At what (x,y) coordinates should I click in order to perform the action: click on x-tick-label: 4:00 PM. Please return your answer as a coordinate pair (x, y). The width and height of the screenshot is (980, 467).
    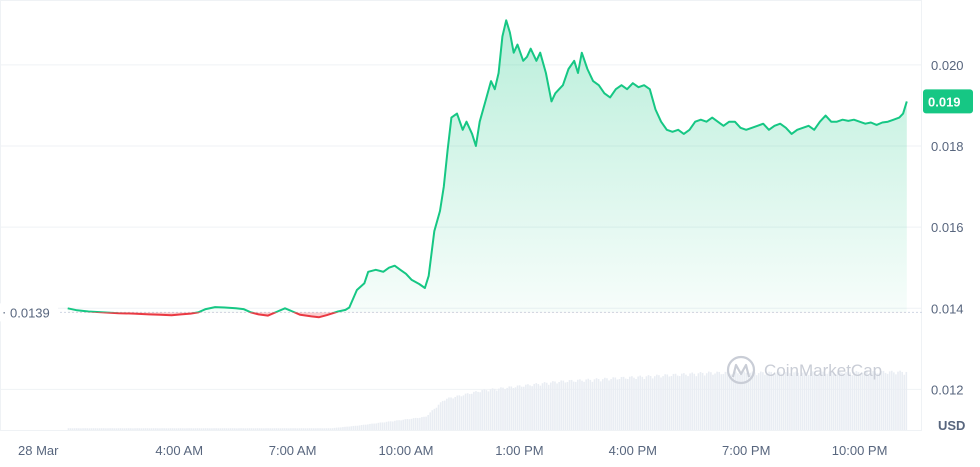
    Looking at the image, I should click on (633, 450).